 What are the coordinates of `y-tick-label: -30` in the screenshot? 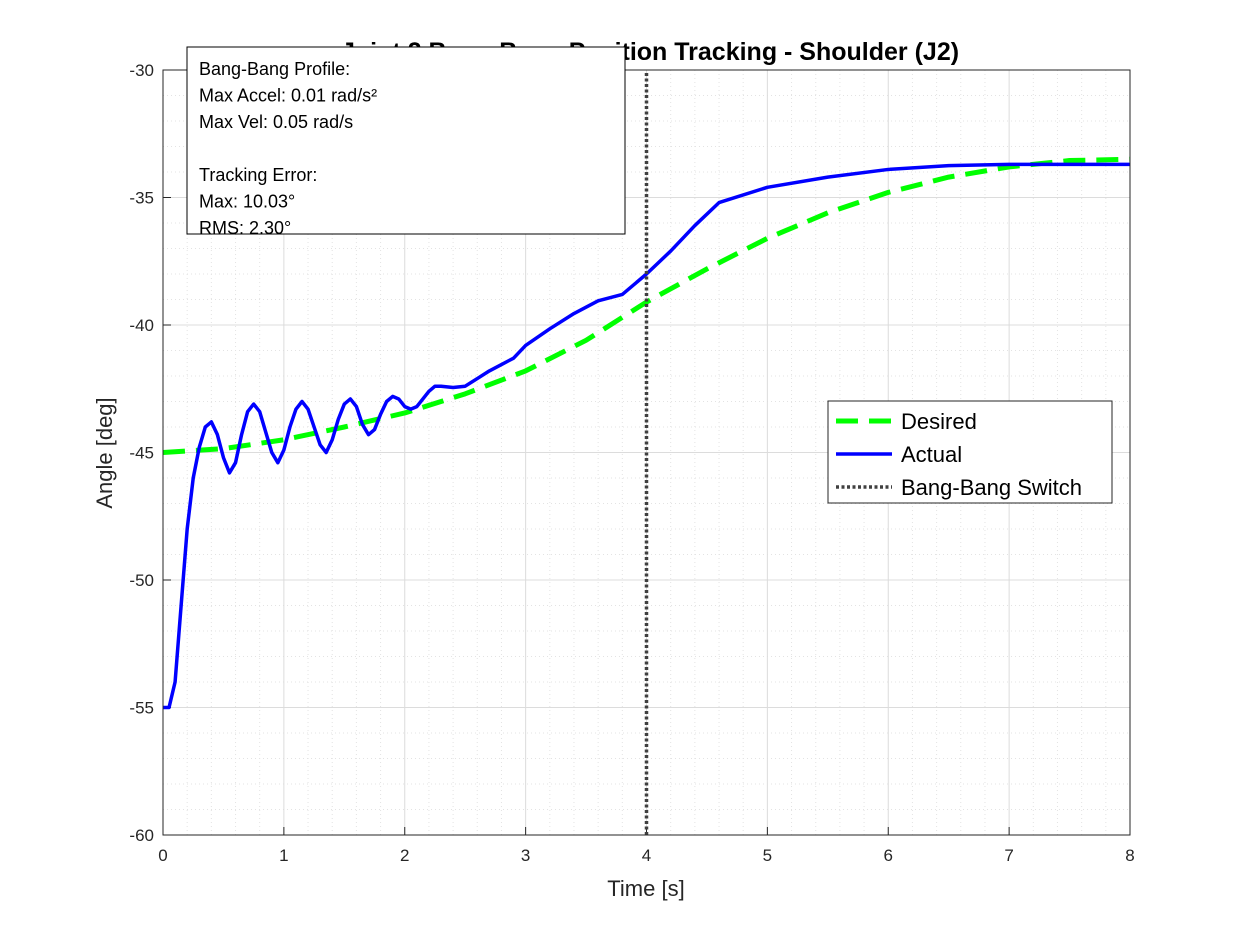 It's located at (141, 70).